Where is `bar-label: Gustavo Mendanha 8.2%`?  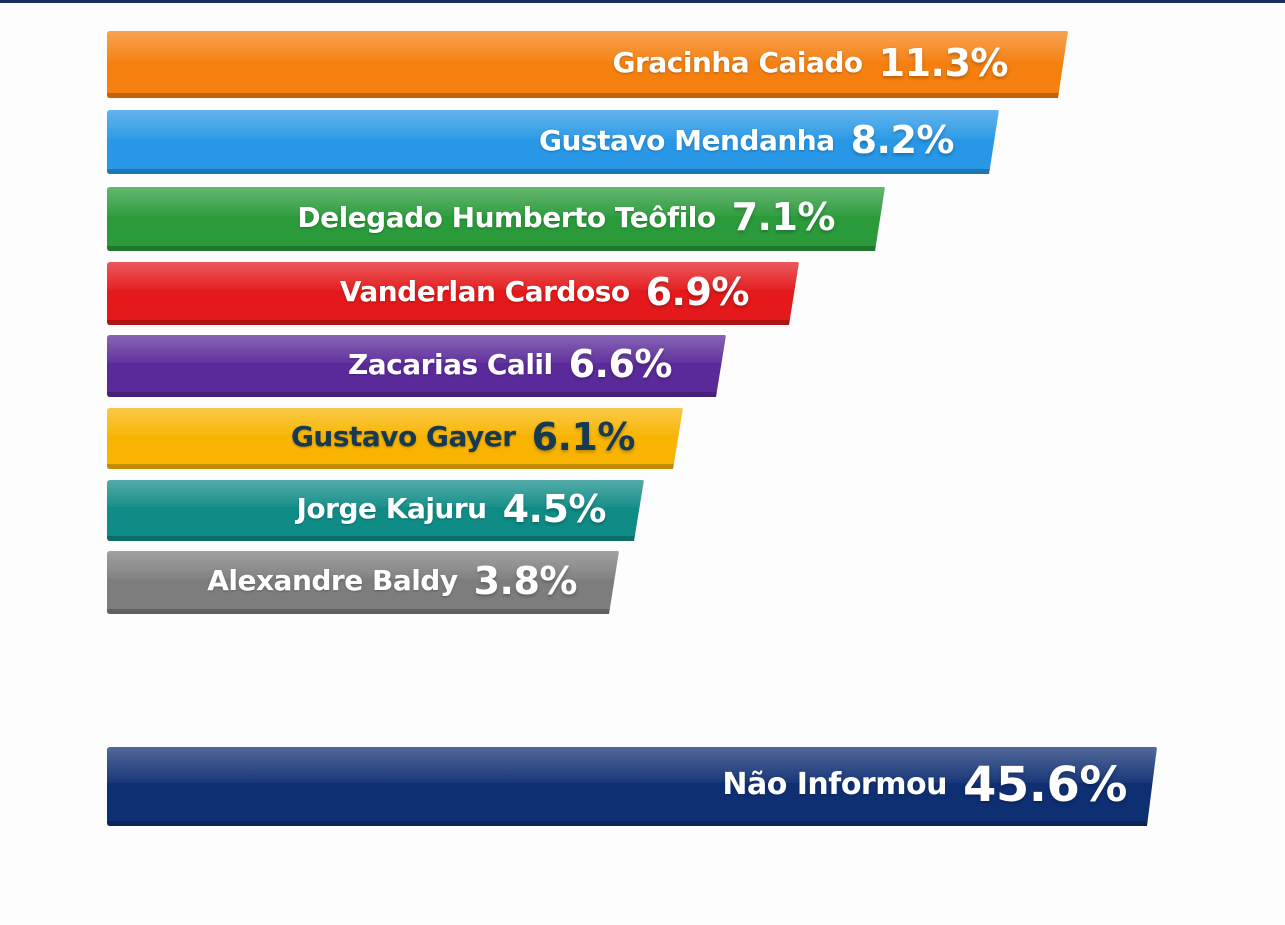 bar-label: Gustavo Mendanha 8.2% is located at coordinates (530, 142).